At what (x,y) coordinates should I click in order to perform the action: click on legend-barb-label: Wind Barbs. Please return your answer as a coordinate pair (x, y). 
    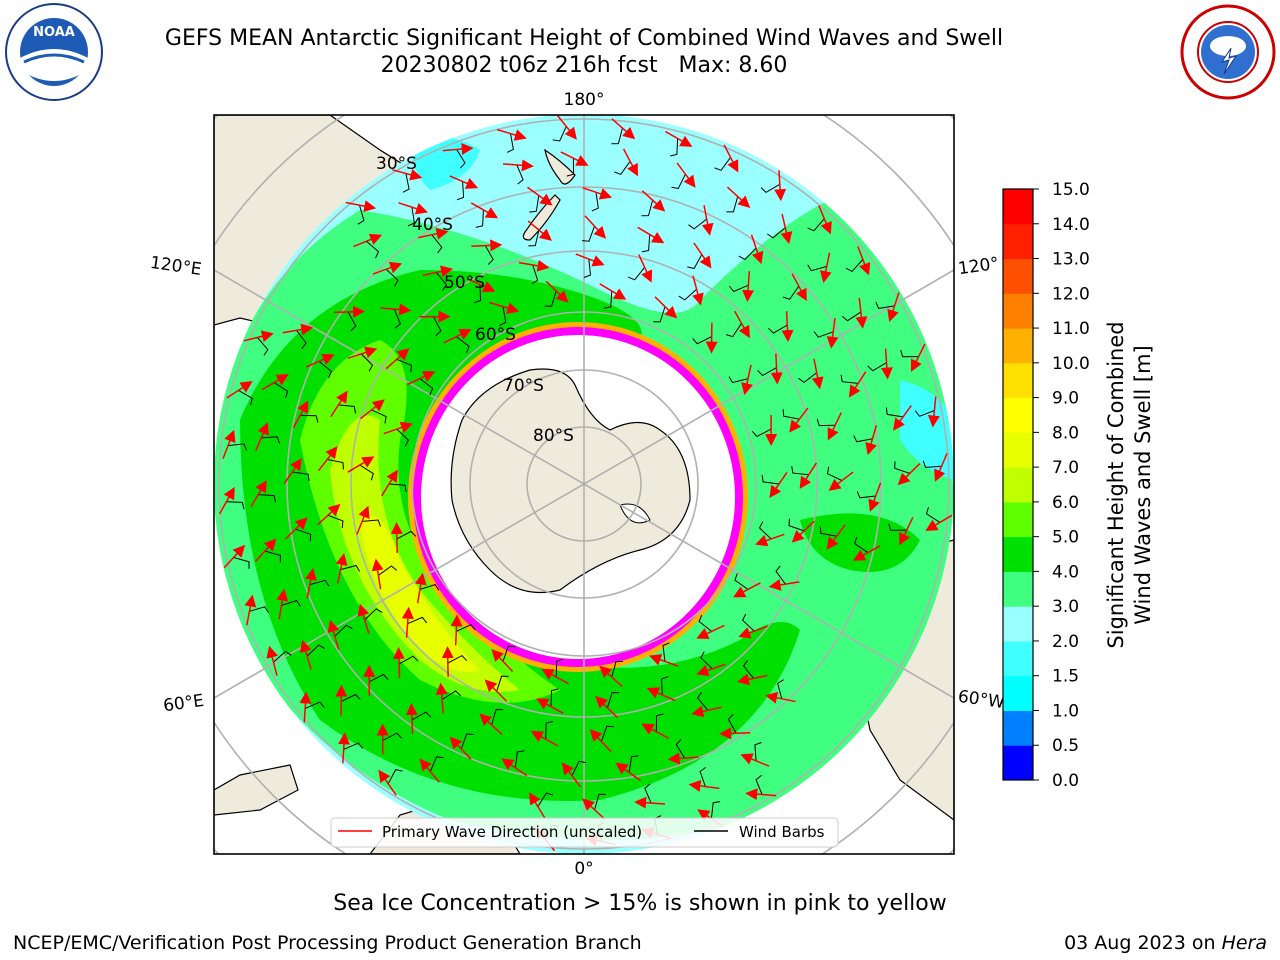
    Looking at the image, I should click on (782, 832).